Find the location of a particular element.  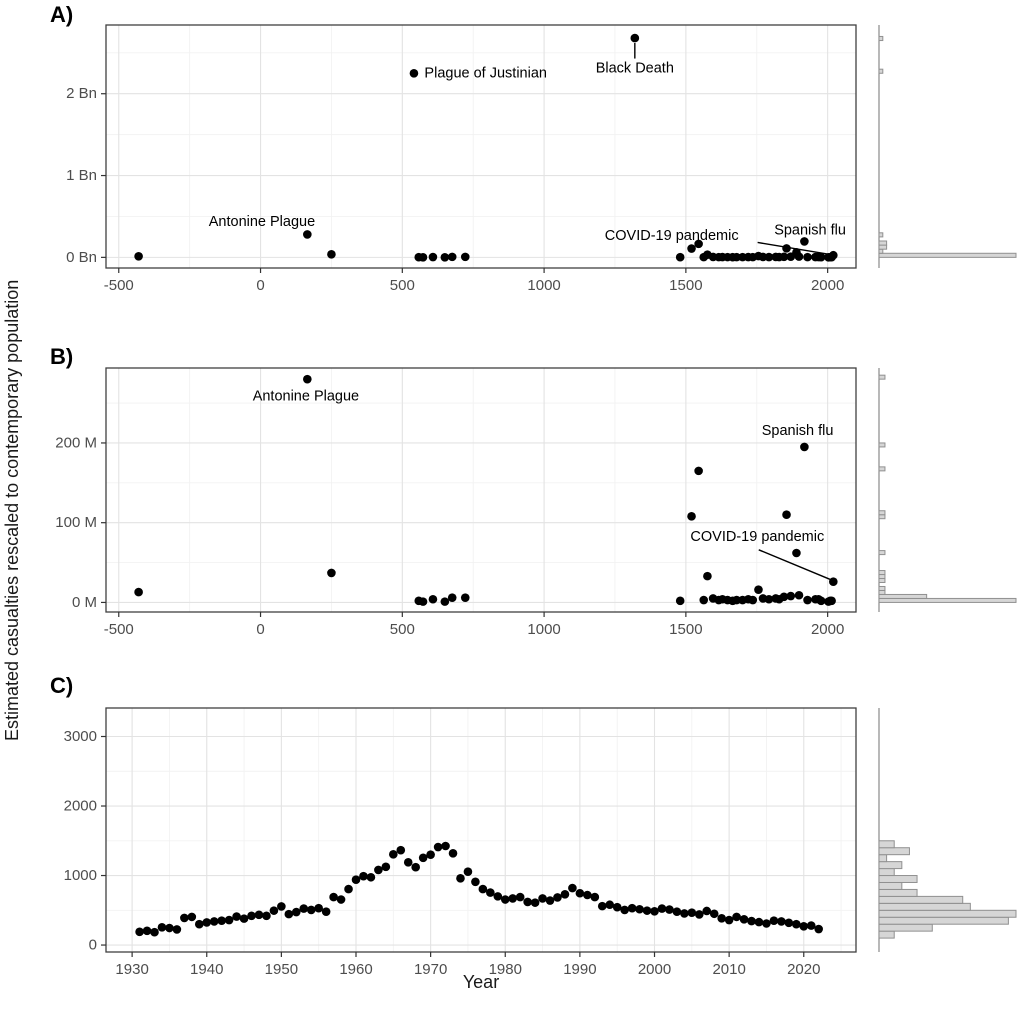

x-tick-label: 500 is located at coordinates (402, 285).